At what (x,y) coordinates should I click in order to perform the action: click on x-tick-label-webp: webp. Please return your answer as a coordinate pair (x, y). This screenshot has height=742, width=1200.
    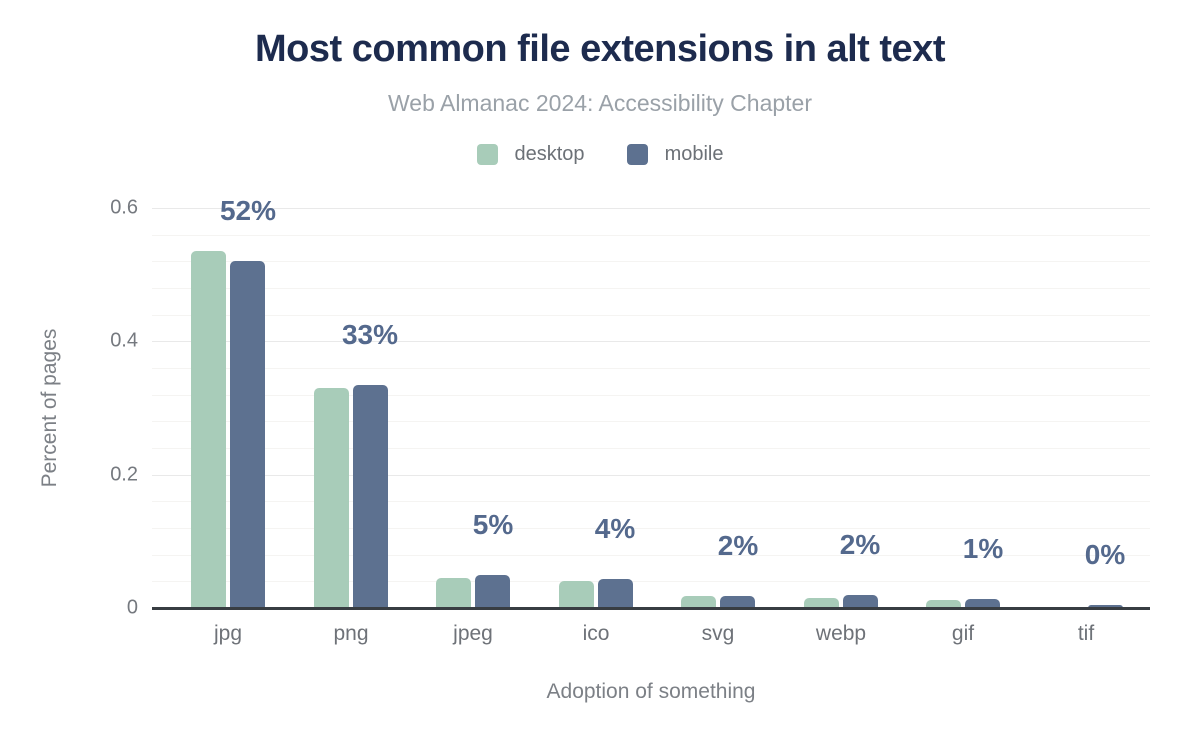
    Looking at the image, I should click on (841, 633).